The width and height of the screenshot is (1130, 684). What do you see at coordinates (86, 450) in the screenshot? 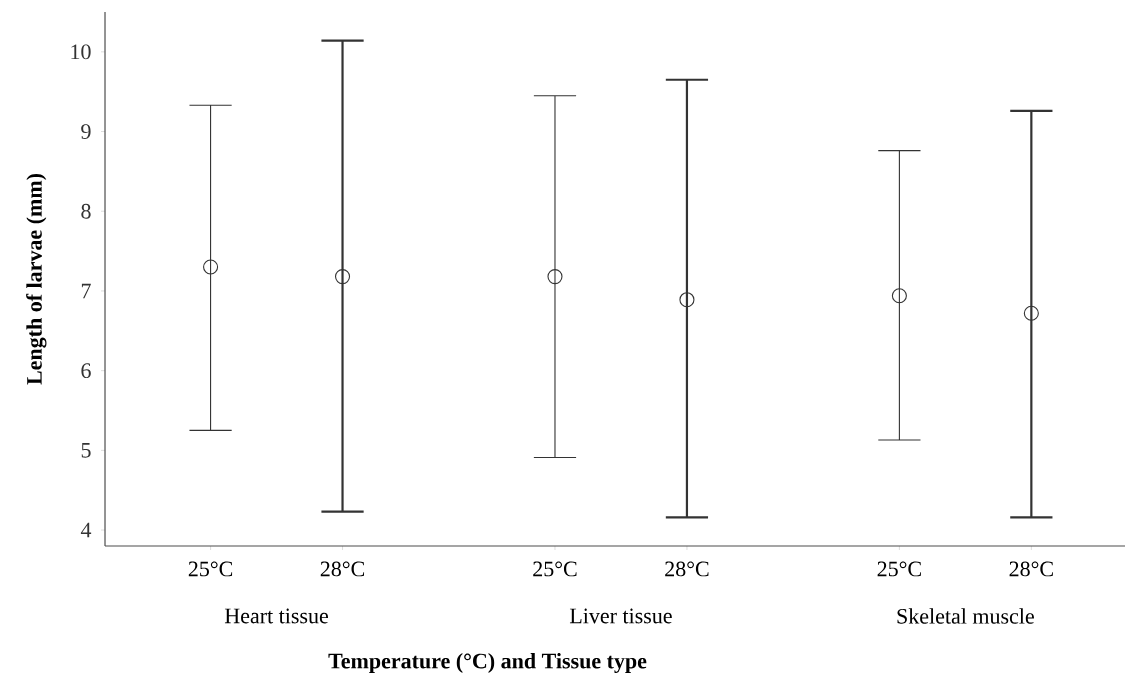
I see `y-tick-label: 5` at bounding box center [86, 450].